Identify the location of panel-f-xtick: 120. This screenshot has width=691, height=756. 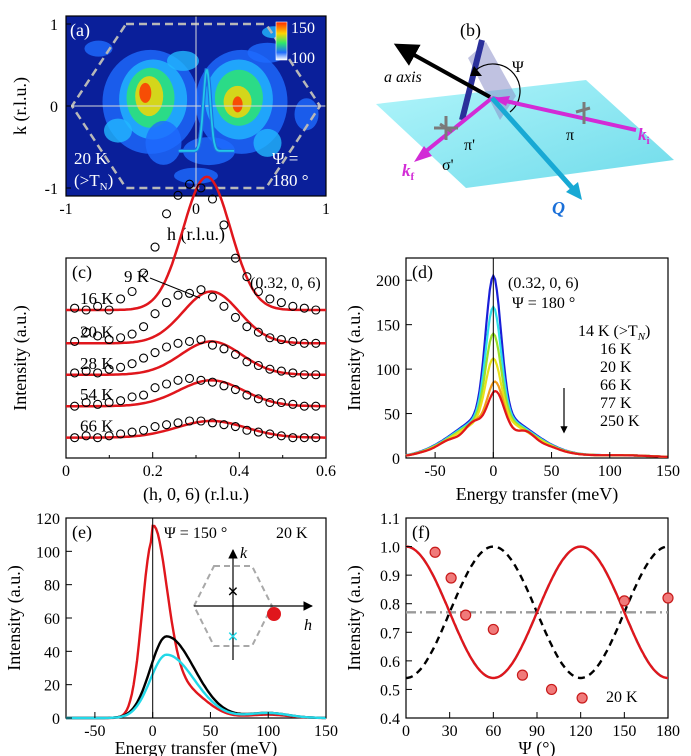
(581, 731).